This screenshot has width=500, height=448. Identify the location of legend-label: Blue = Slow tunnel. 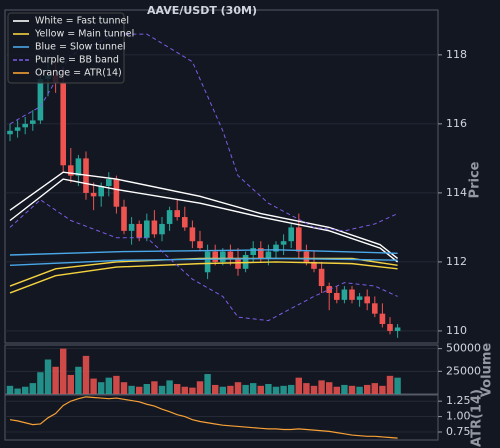
(80, 47).